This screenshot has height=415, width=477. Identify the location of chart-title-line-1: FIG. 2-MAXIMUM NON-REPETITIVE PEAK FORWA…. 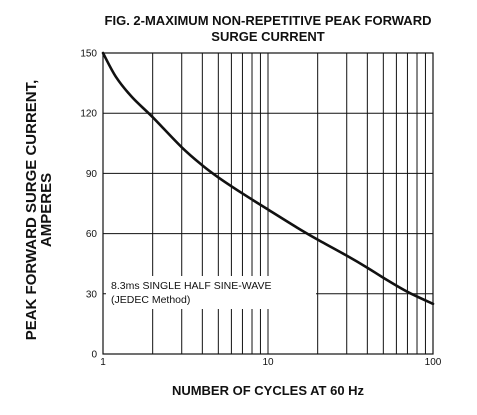
(268, 20).